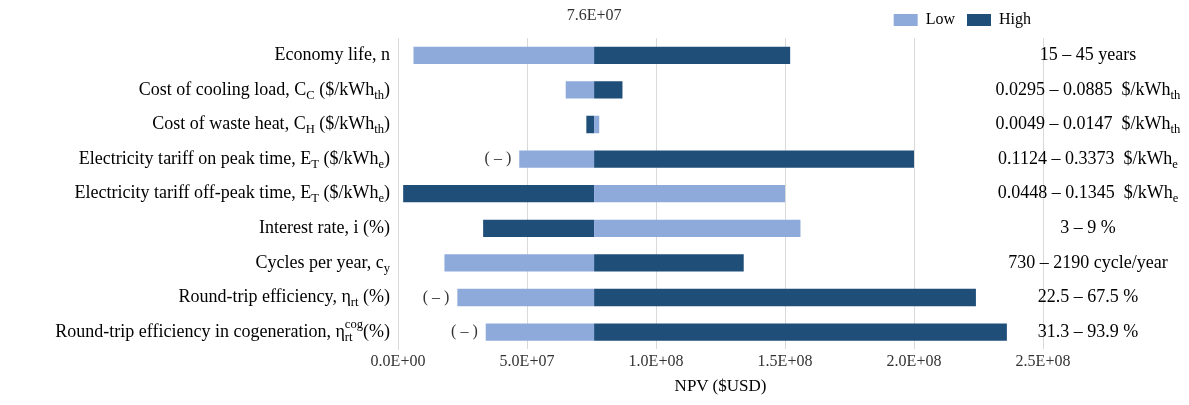  Describe the element at coordinates (785, 361) in the screenshot. I see `x-tick-label: 1.5E+08` at that location.